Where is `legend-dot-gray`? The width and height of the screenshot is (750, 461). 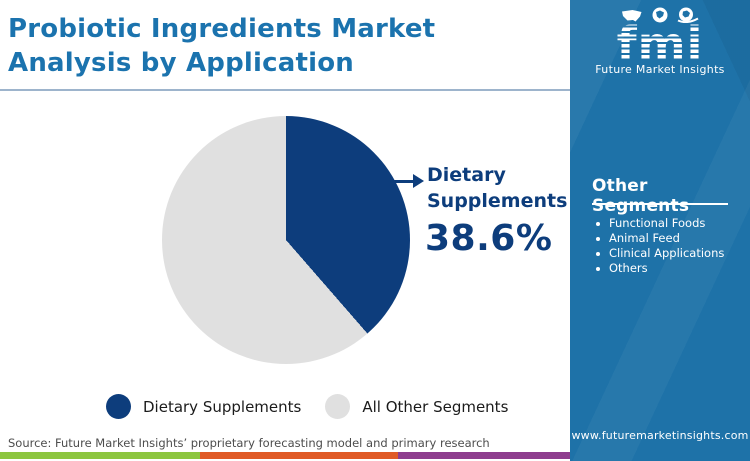 legend-dot-gray is located at coordinates (338, 406).